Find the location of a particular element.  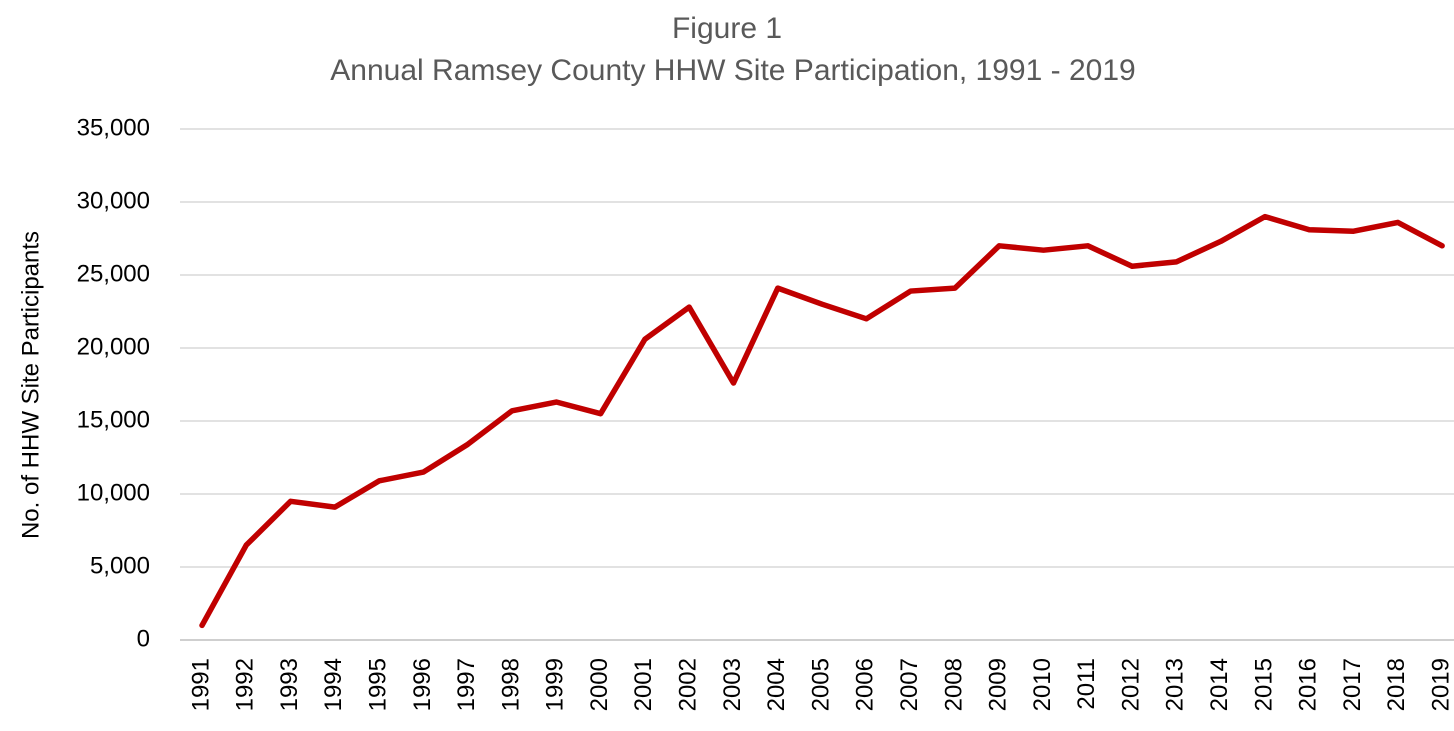

x-tick-label: 1997 is located at coordinates (466, 684).